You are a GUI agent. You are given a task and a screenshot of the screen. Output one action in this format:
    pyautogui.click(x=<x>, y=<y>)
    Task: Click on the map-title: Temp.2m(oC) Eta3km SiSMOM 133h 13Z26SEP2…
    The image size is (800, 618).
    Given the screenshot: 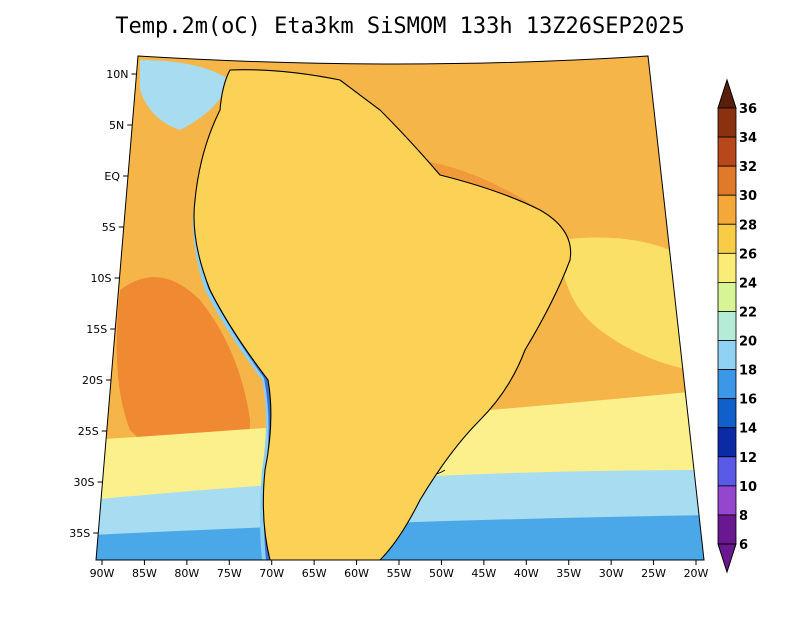 What is the action you would take?
    pyautogui.click(x=400, y=26)
    